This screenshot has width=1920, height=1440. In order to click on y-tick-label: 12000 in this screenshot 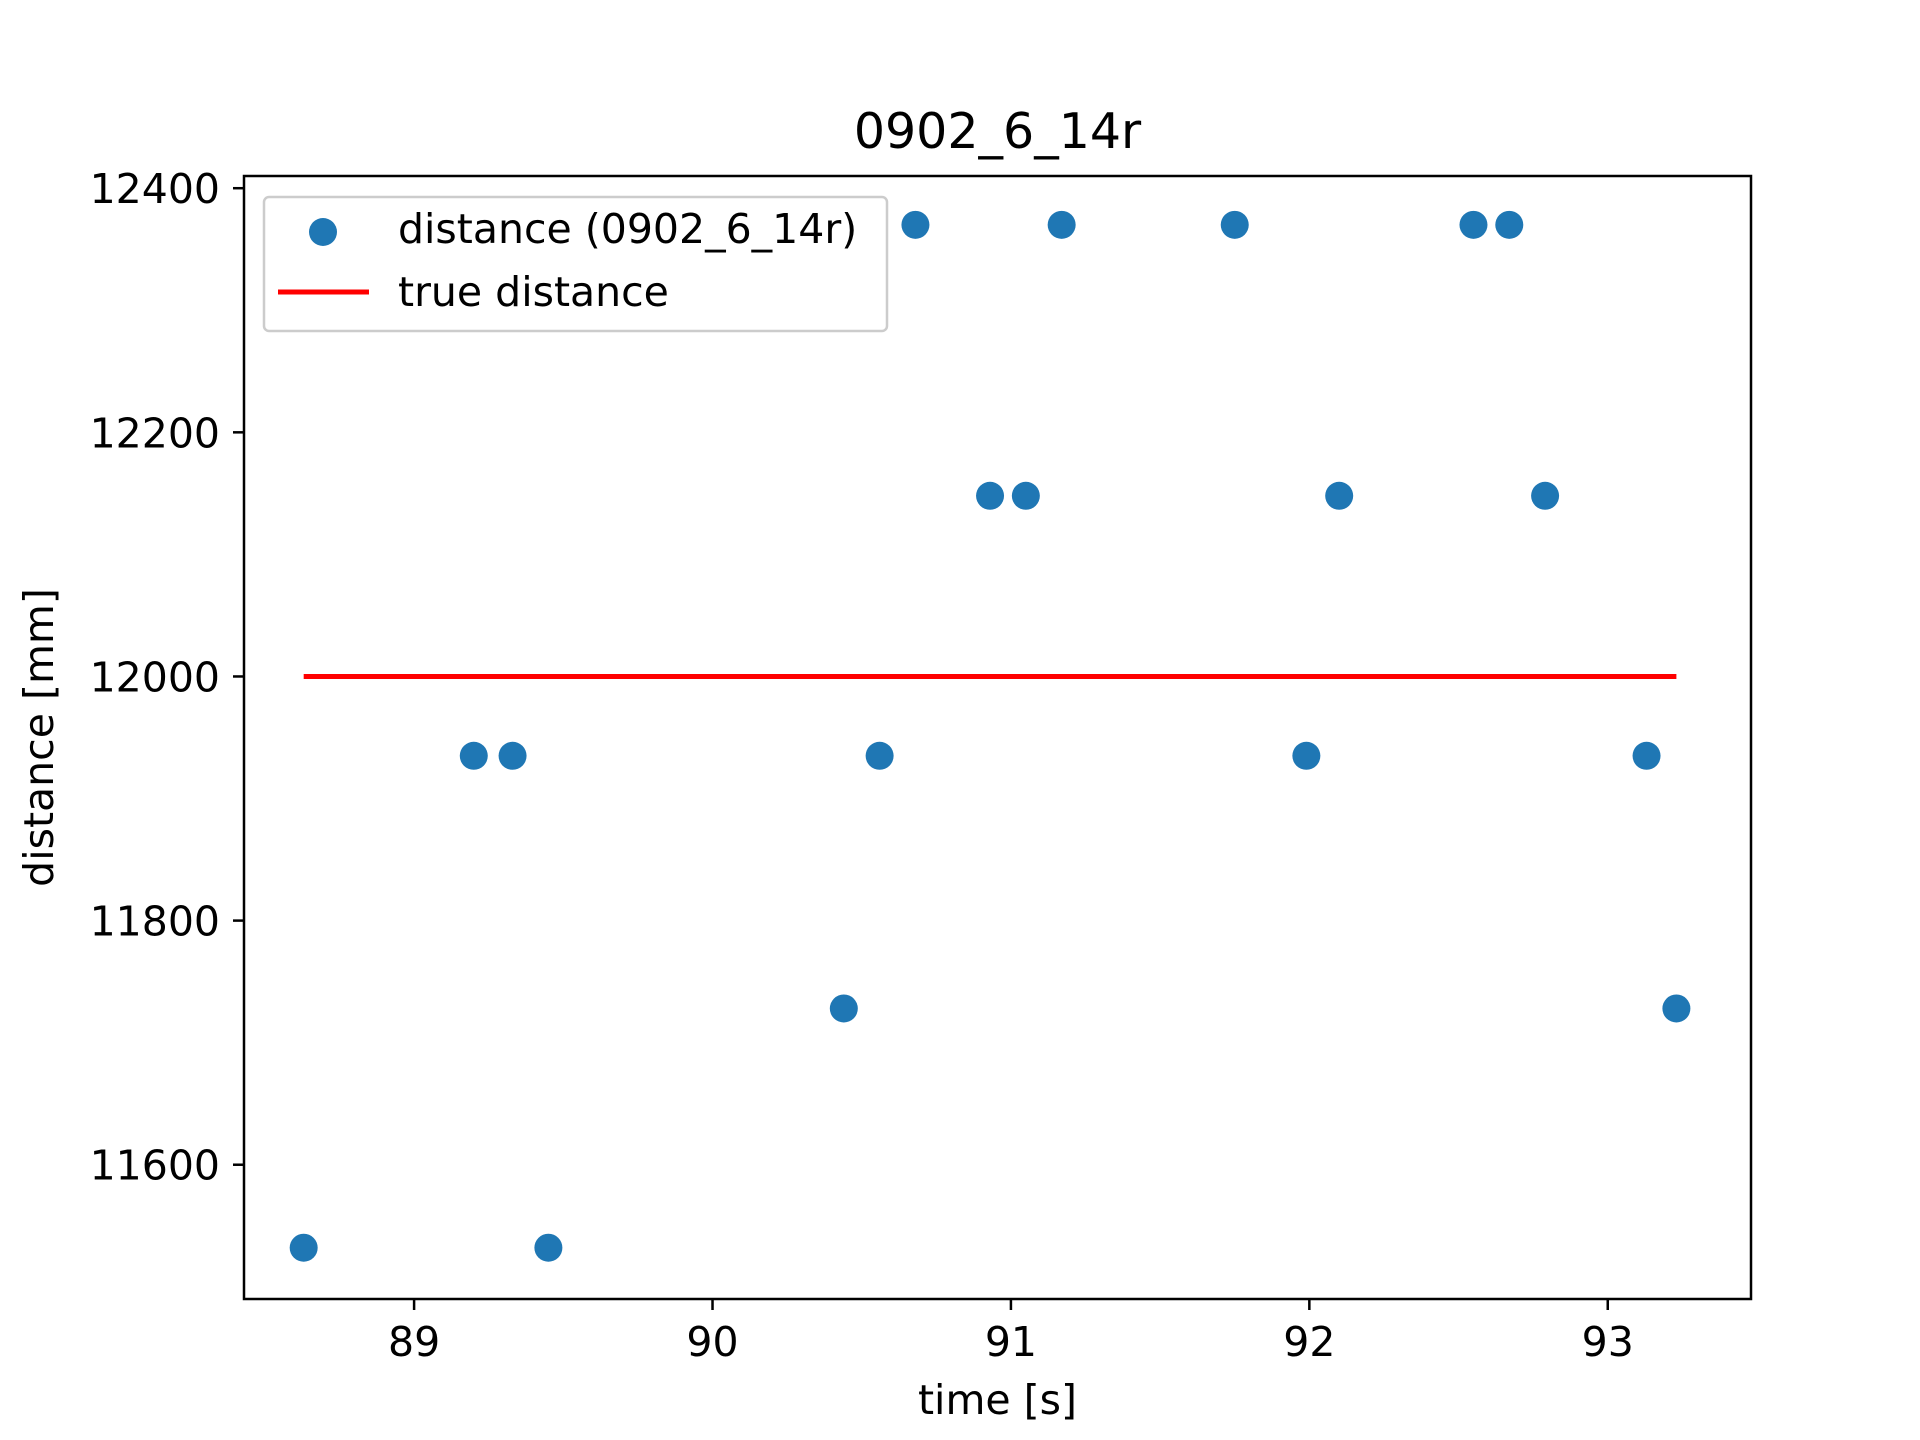, I will do `click(155, 677)`.